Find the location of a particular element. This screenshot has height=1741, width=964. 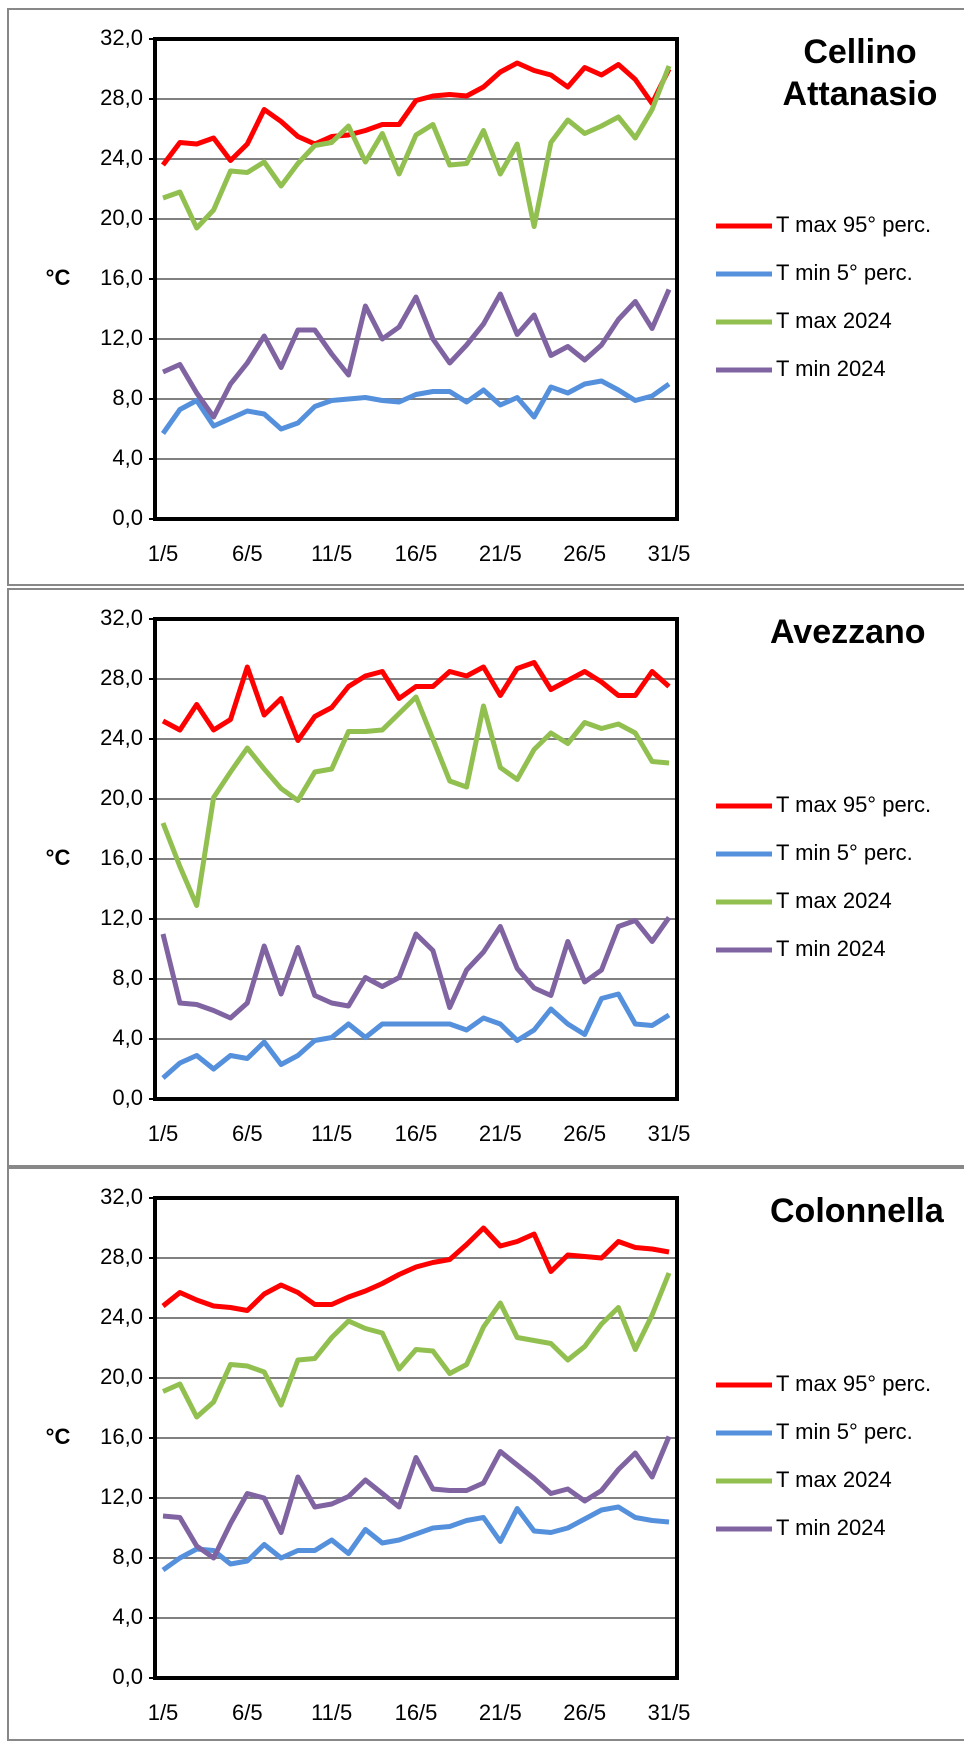

chart-title: Colonnella is located at coordinates (857, 1211).